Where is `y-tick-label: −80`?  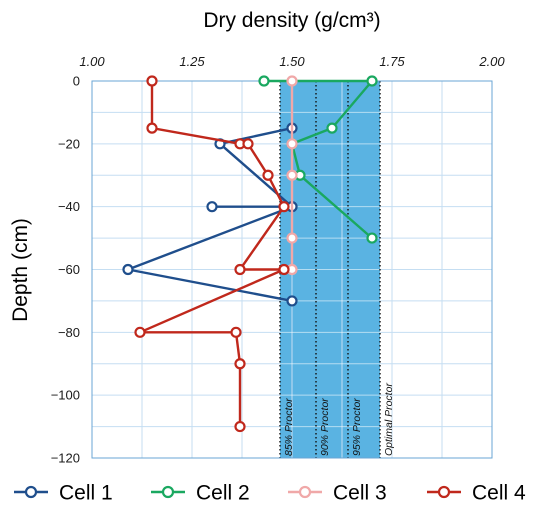 y-tick-label: −80 is located at coordinates (69, 332).